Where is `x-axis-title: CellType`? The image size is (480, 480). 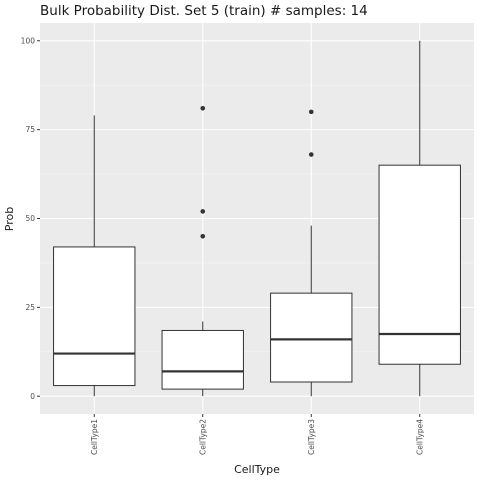
x-axis-title: CellType is located at coordinates (257, 469).